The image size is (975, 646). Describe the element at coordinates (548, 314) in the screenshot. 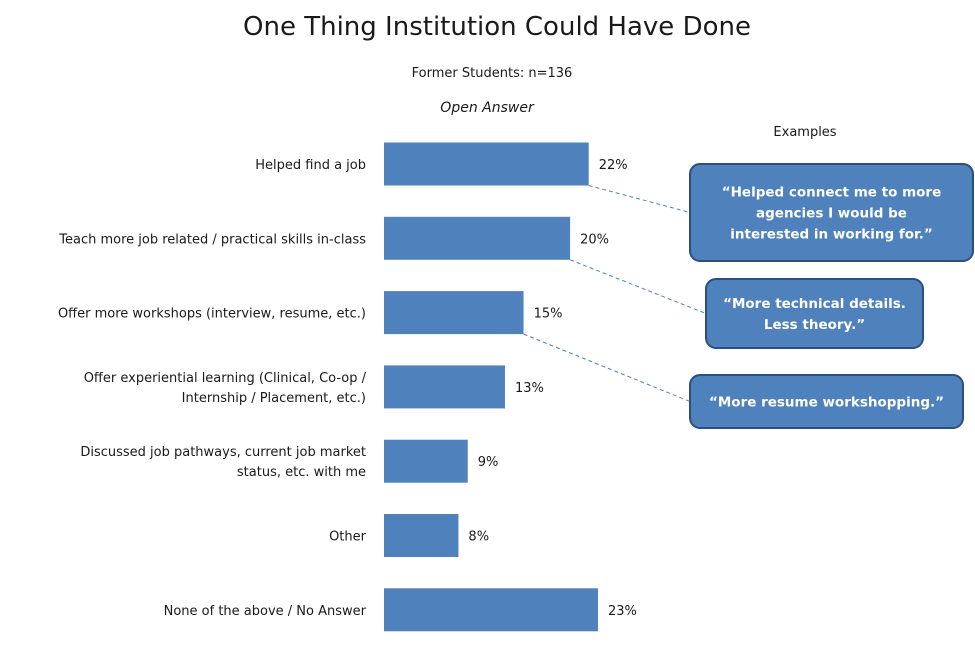

I see `value-label-2: 15%` at that location.